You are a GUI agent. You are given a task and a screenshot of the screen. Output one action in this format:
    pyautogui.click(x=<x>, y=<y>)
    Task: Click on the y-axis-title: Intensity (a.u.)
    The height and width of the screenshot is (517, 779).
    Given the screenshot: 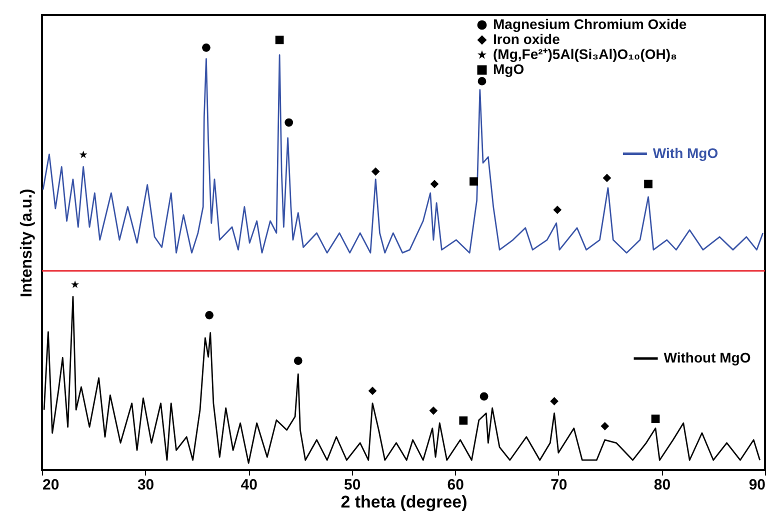 What is the action you would take?
    pyautogui.click(x=27, y=243)
    